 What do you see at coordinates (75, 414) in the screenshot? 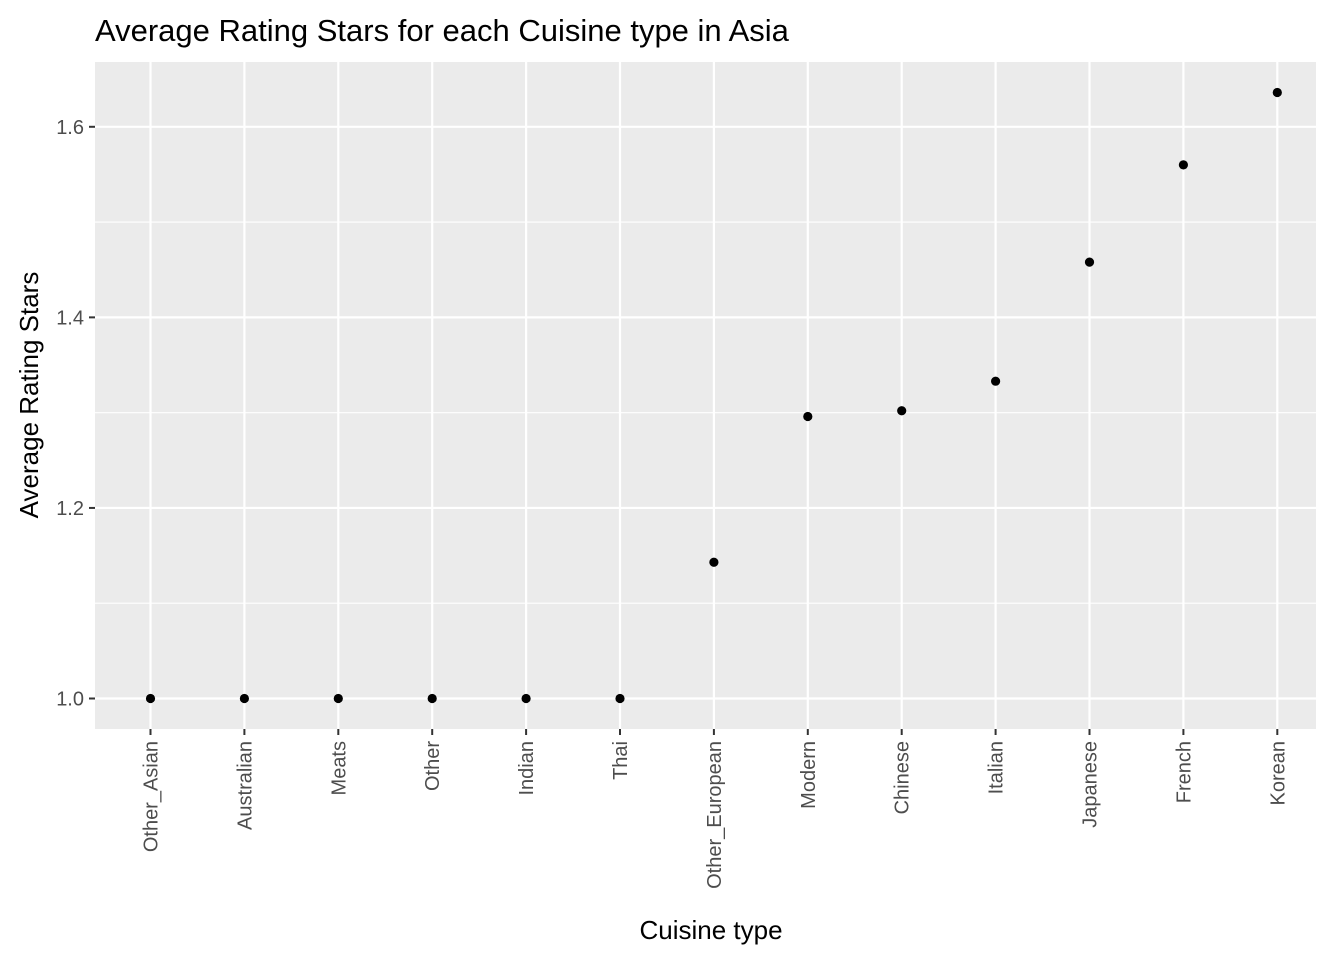
I see `y-axis-ticks: 1.0 1.2 1.4 1.6` at bounding box center [75, 414].